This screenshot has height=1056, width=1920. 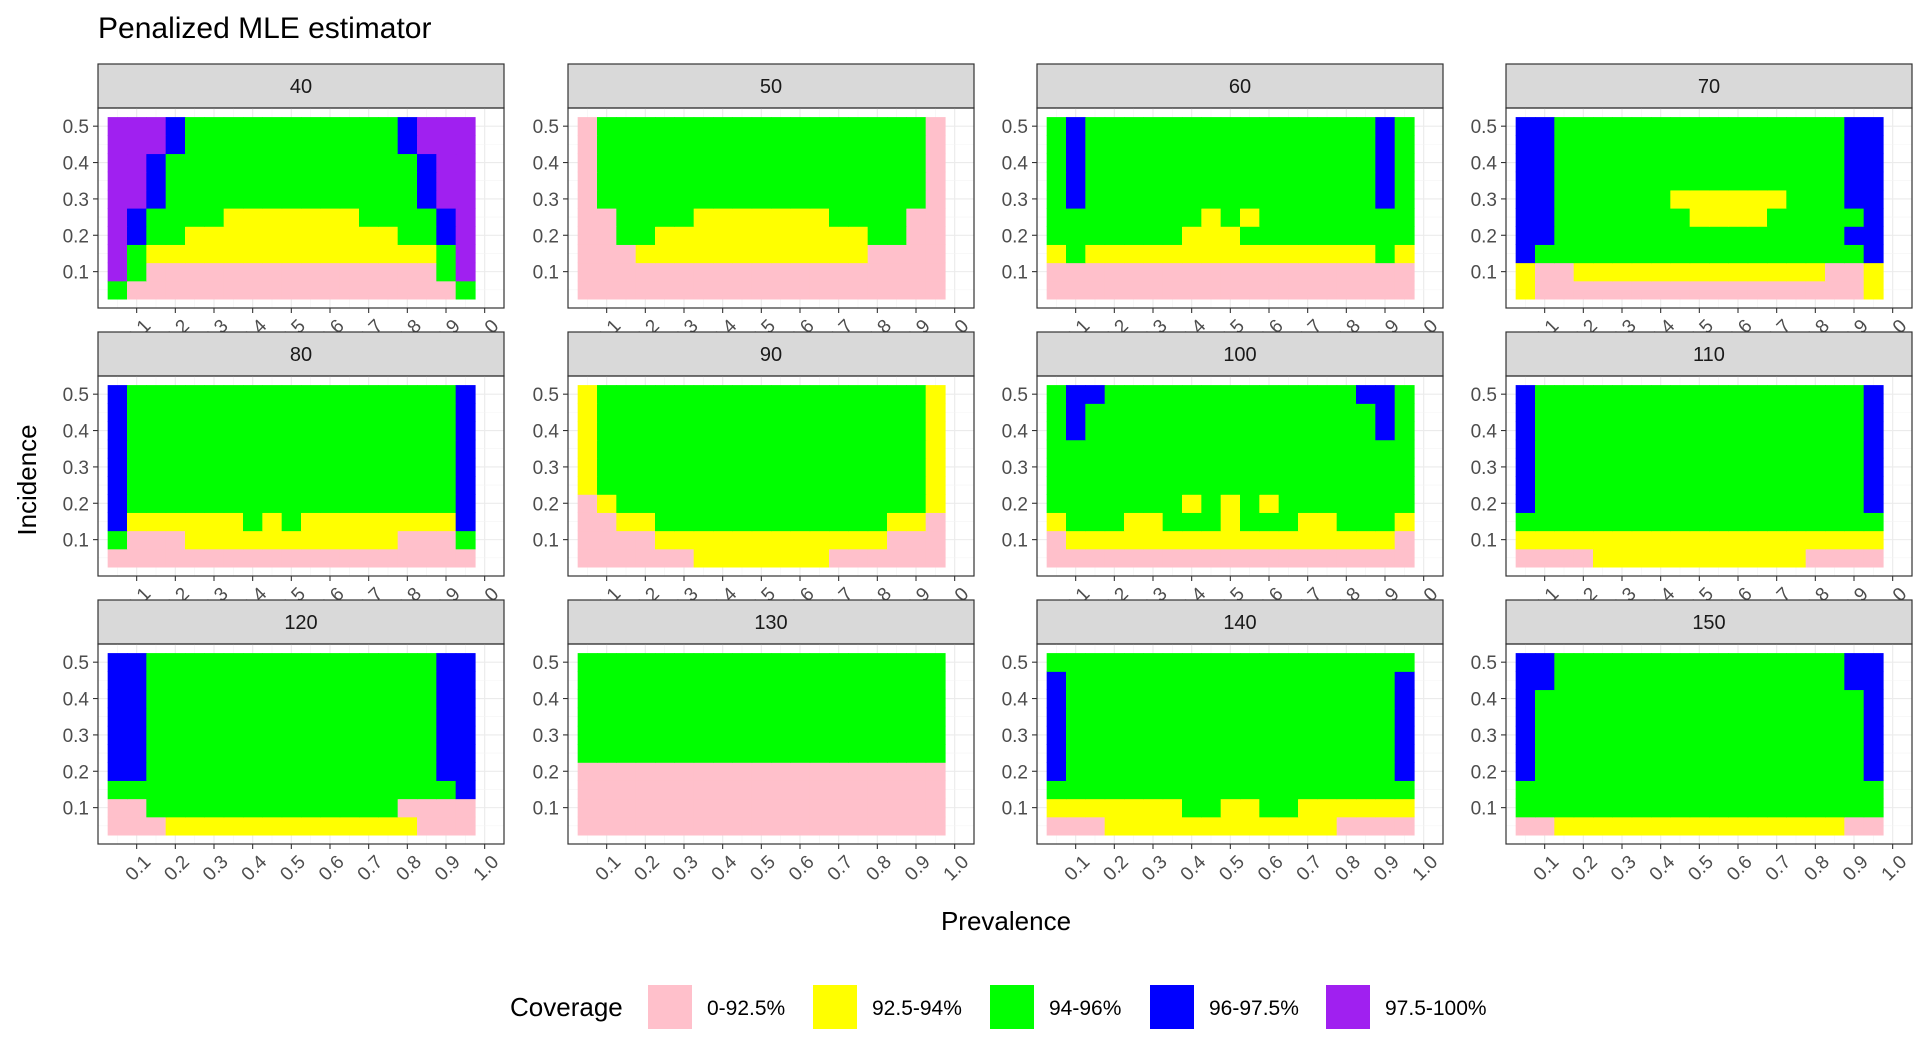 What do you see at coordinates (76, 236) in the screenshot?
I see `y-tick-label: 0.2` at bounding box center [76, 236].